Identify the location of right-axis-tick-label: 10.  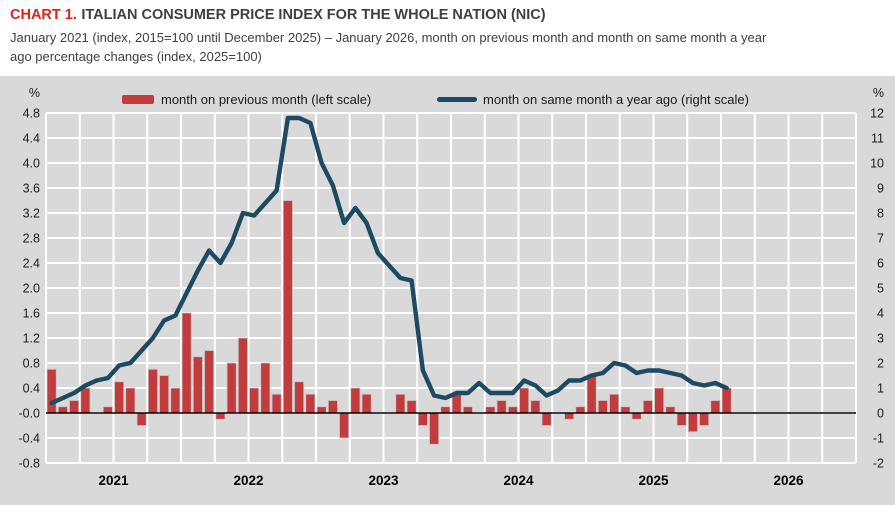
(877, 164).